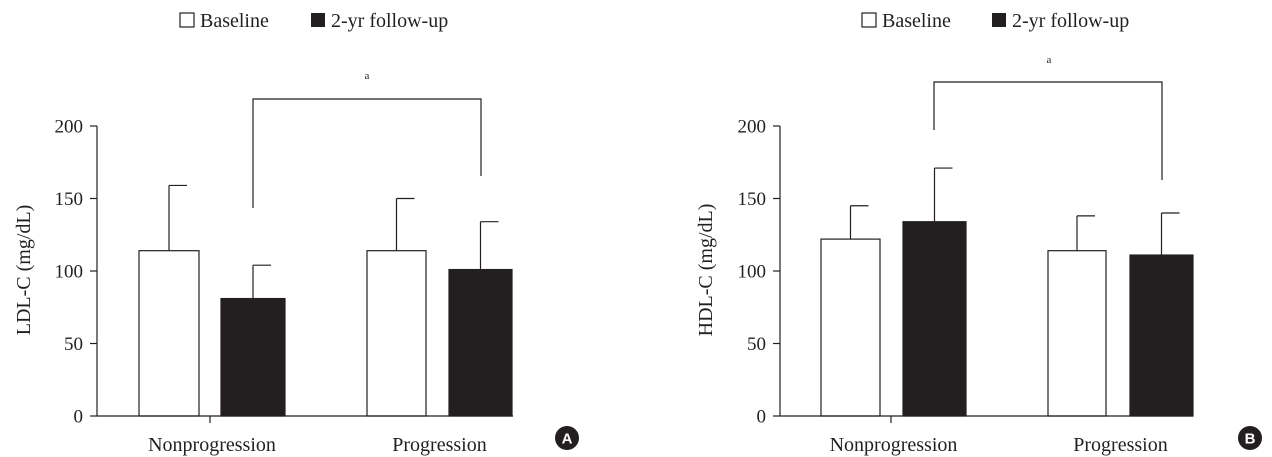 The height and width of the screenshot is (457, 1272). I want to click on y-axis-label: HDL-C (mg/dL), so click(706, 270).